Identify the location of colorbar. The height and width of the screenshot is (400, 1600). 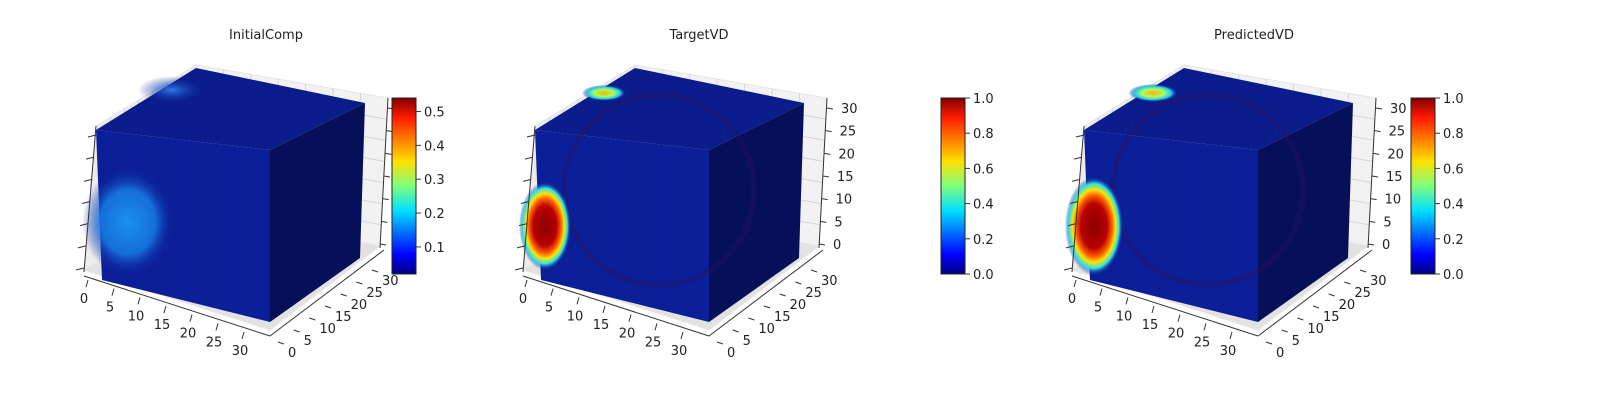
(953, 186).